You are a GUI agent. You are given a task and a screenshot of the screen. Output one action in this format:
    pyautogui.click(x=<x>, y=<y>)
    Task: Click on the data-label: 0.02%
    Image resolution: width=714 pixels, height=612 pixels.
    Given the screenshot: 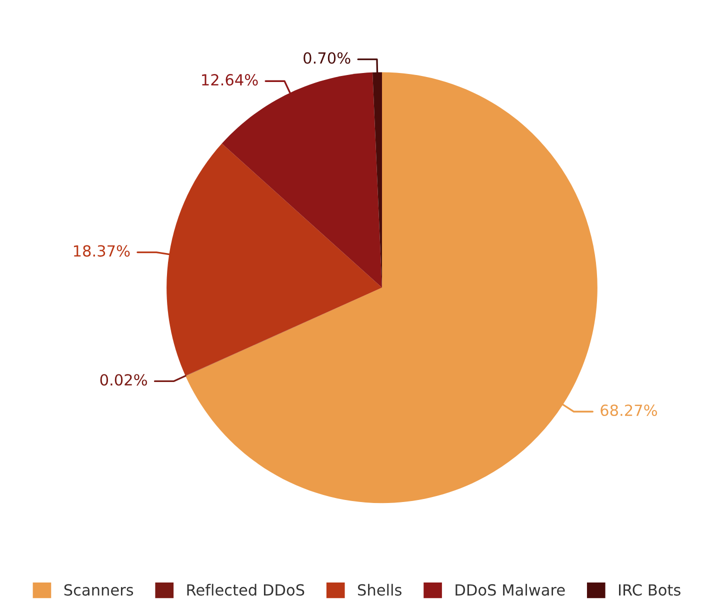 What is the action you would take?
    pyautogui.click(x=123, y=380)
    